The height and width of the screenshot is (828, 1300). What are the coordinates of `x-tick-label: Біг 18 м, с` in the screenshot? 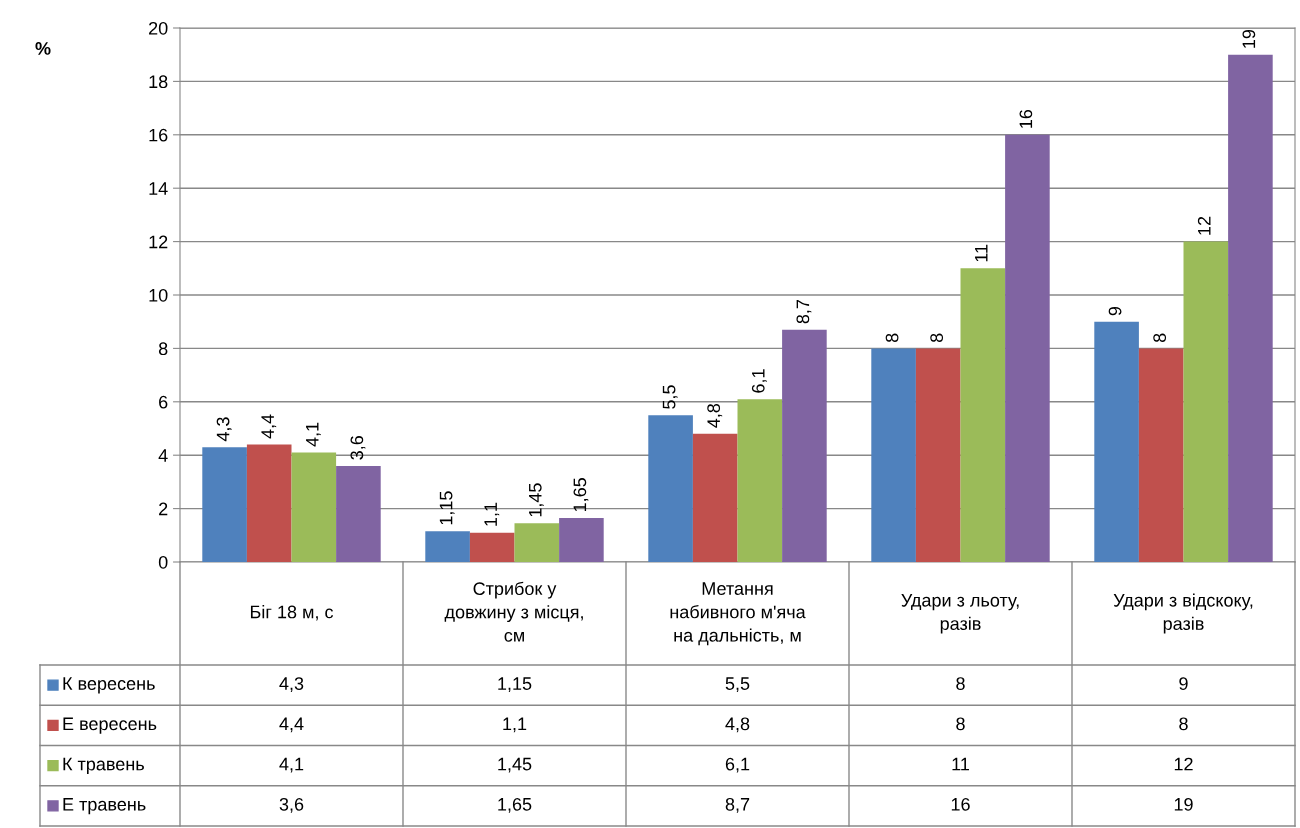 It's located at (292, 613).